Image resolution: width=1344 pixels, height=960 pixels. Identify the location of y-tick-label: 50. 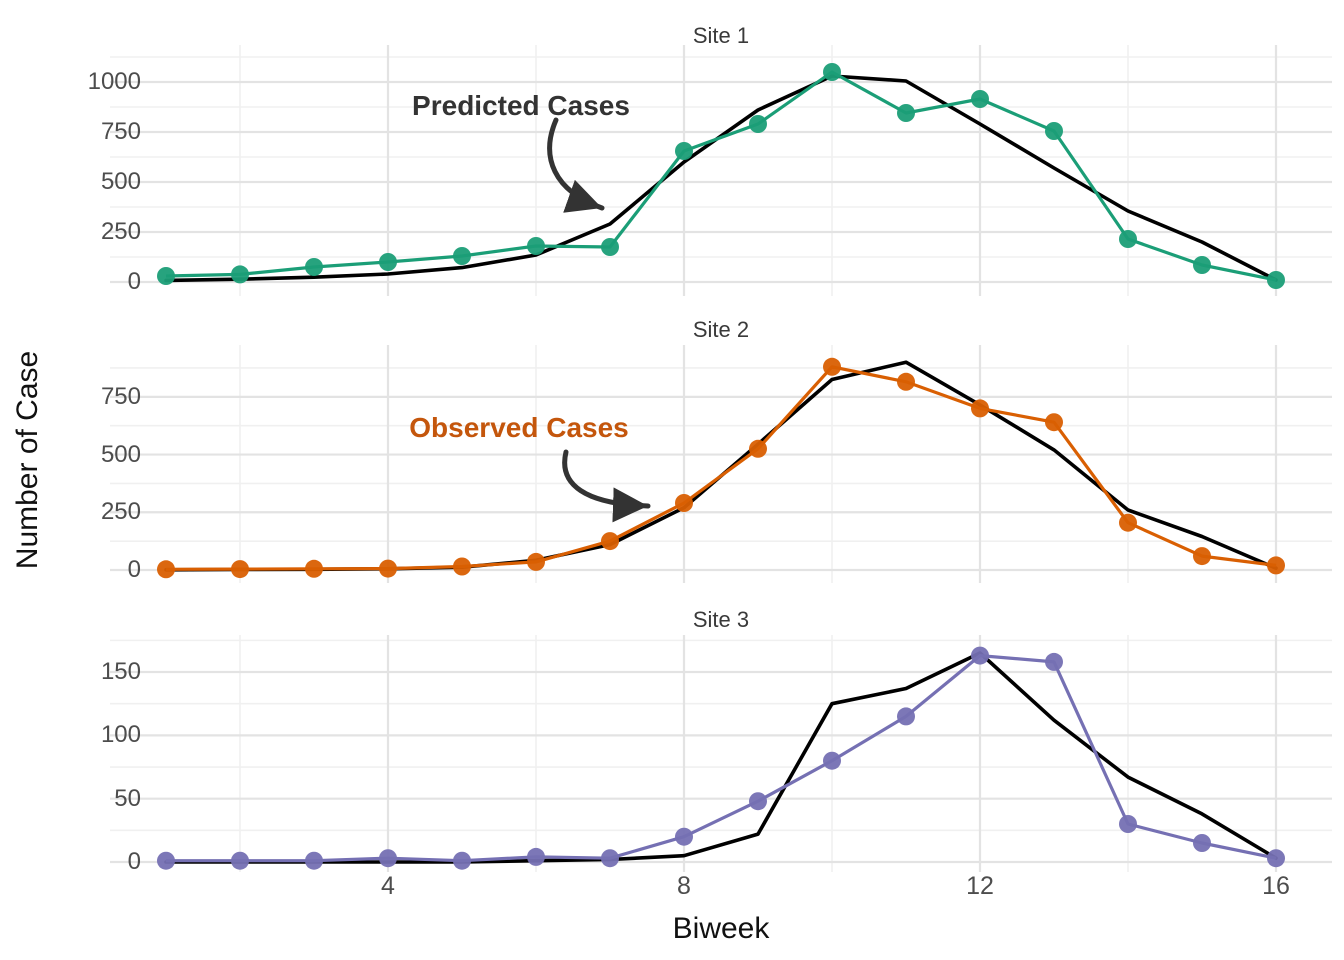
(127, 798).